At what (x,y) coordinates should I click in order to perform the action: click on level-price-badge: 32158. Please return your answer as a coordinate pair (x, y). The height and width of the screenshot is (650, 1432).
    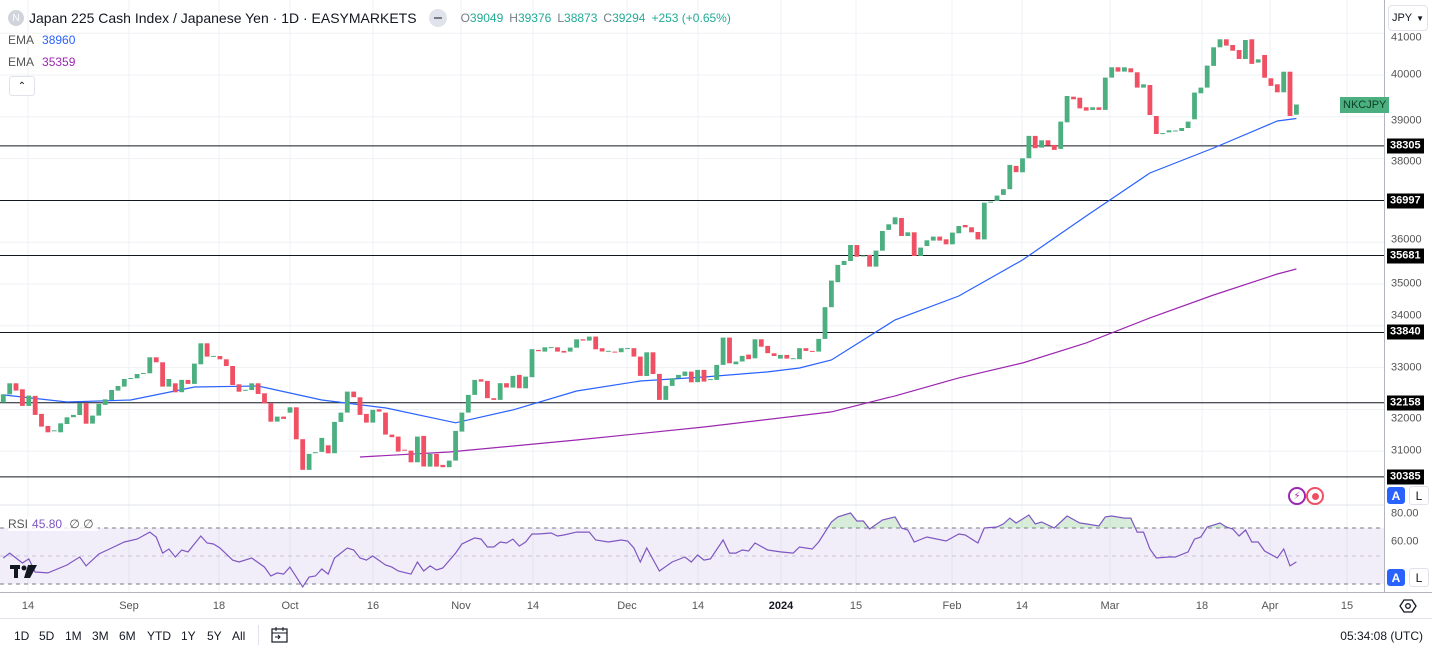
    Looking at the image, I should click on (1405, 403).